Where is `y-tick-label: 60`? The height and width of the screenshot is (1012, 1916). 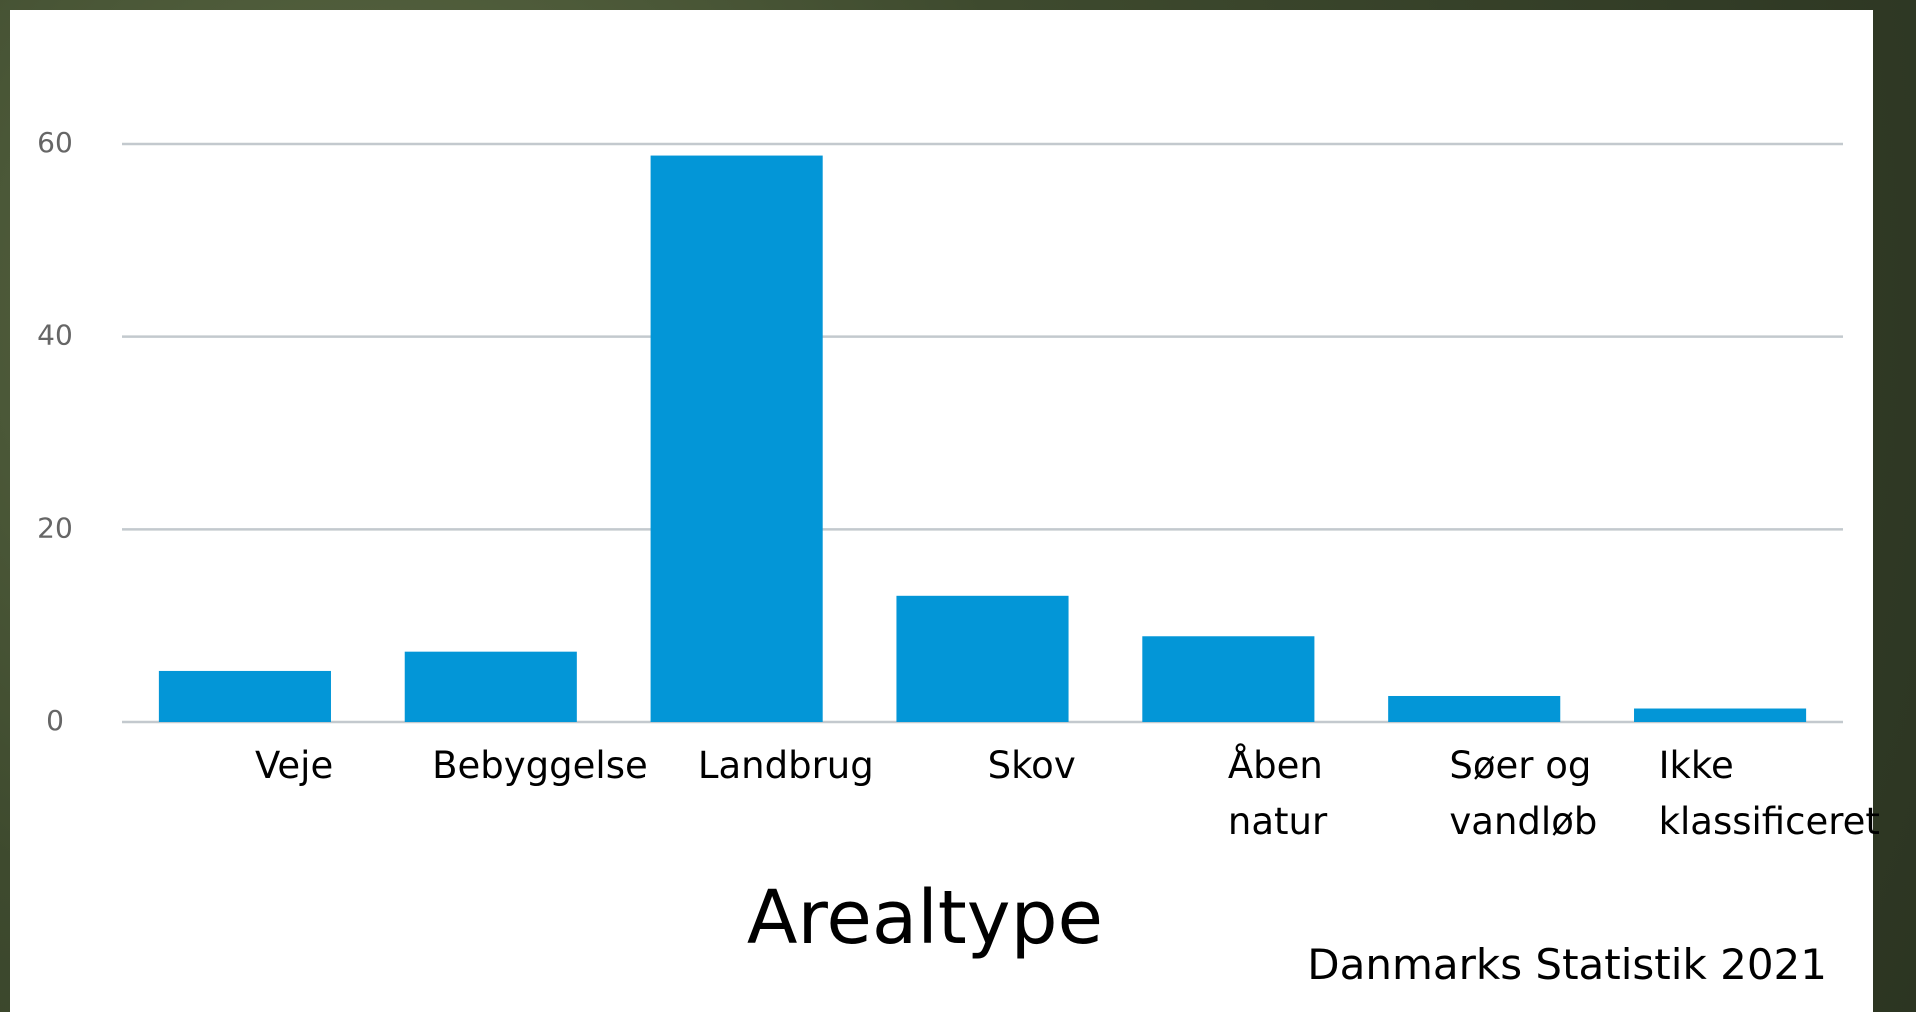 y-tick-label: 60 is located at coordinates (55, 142).